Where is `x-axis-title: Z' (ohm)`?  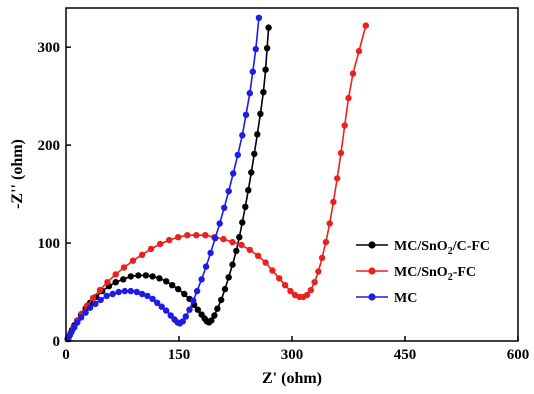
x-axis-title: Z' (ohm) is located at coordinates (292, 378).